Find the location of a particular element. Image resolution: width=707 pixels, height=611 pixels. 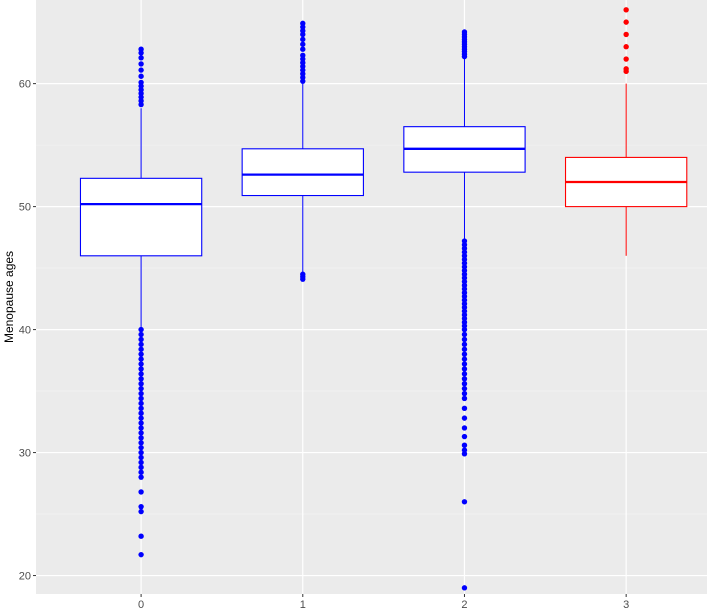

box-iqr is located at coordinates (141, 217).